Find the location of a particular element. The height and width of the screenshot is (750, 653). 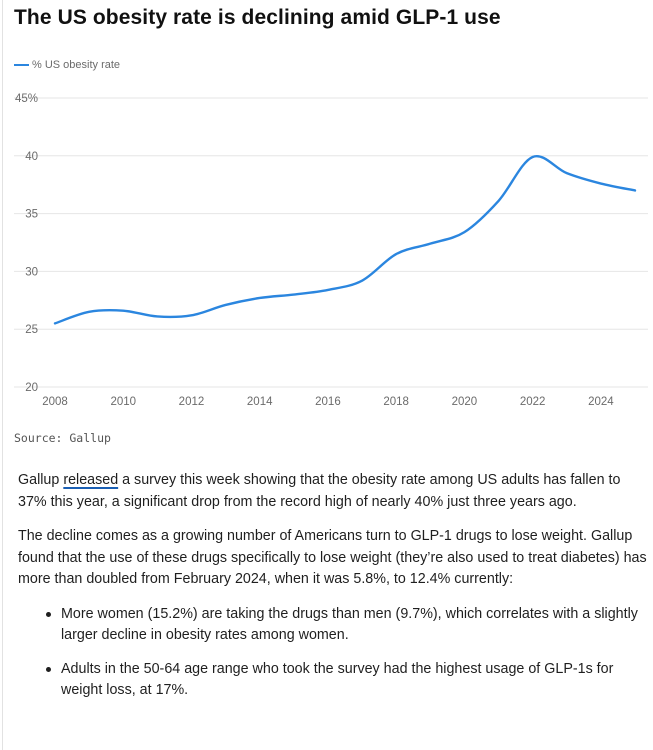

released-link: released is located at coordinates (91, 480).